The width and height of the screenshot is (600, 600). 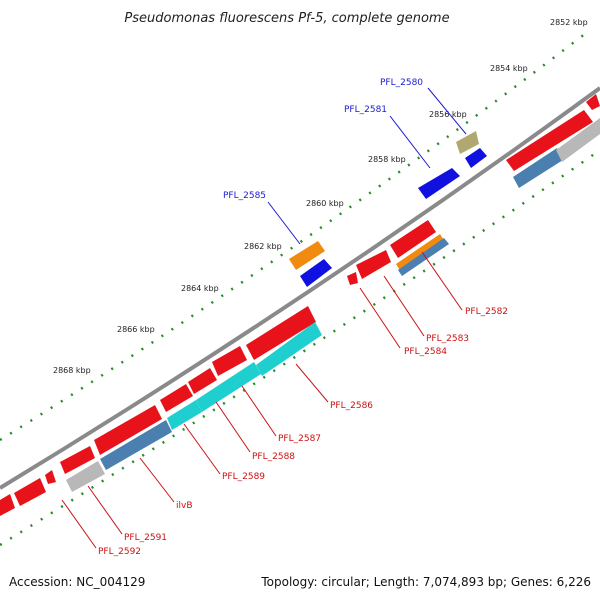 I want to click on tick-2864: 2864 kbp, so click(x=200, y=288).